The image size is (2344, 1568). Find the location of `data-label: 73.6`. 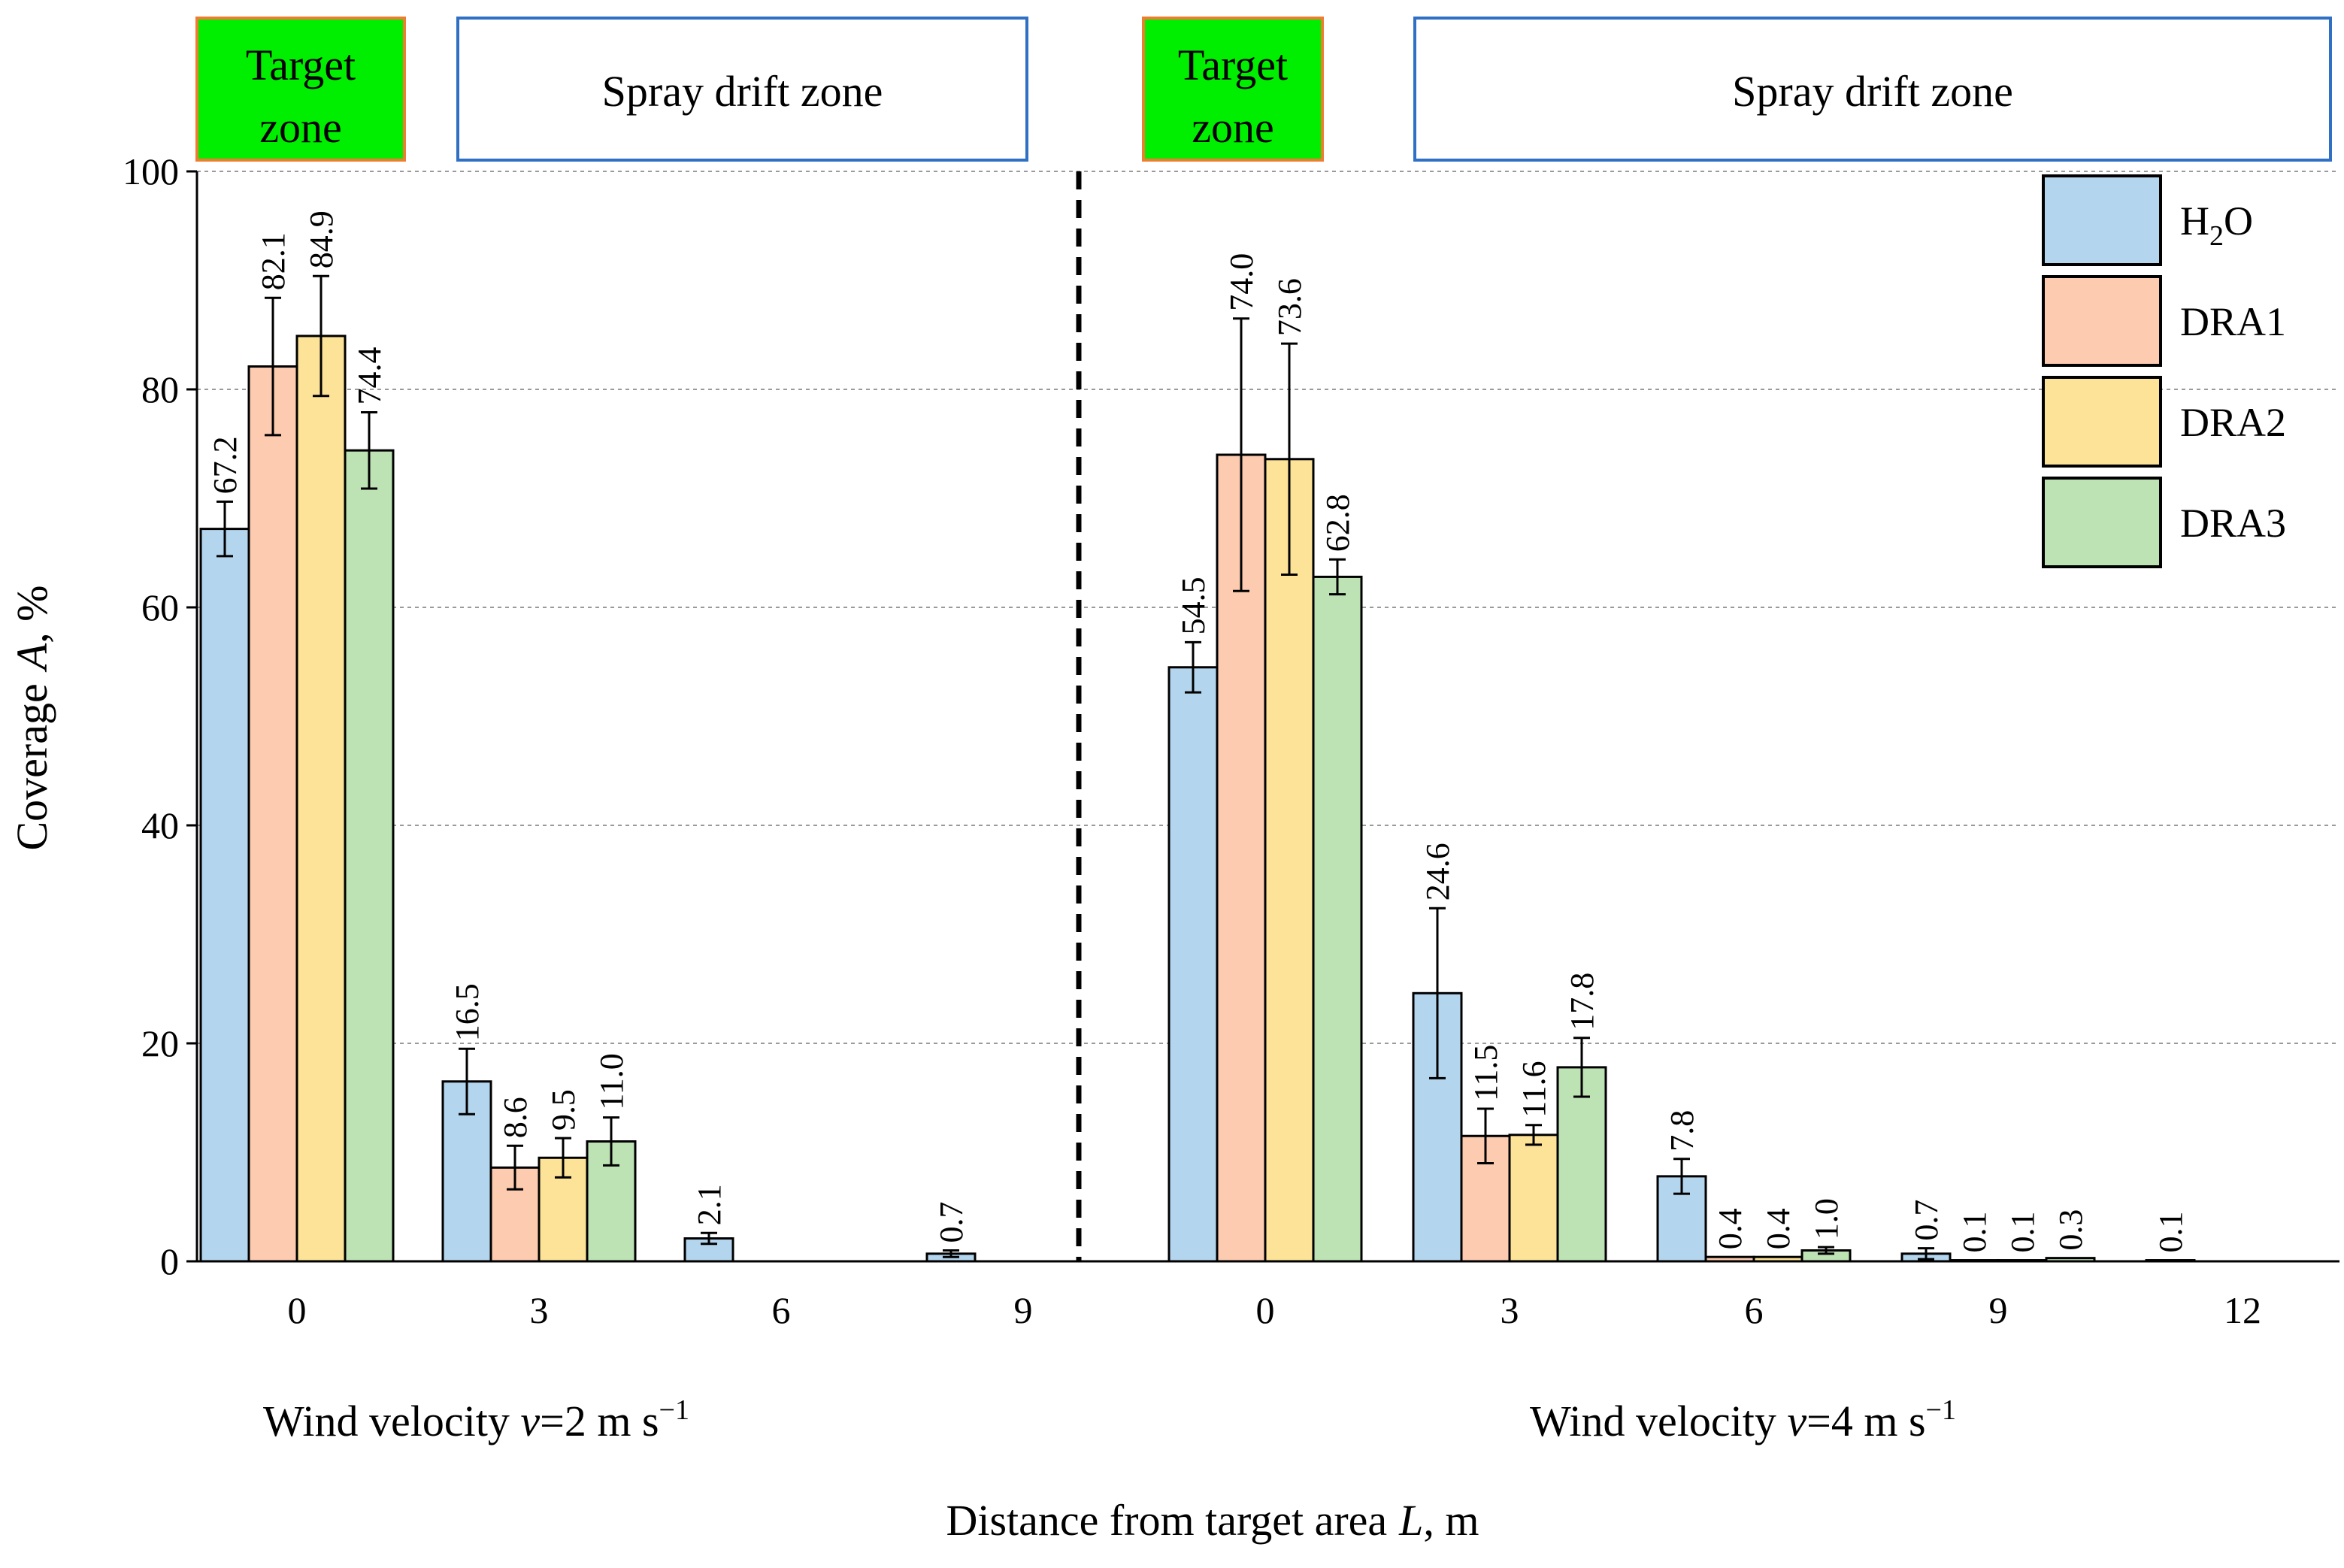

data-label: 73.6 is located at coordinates (1289, 307).